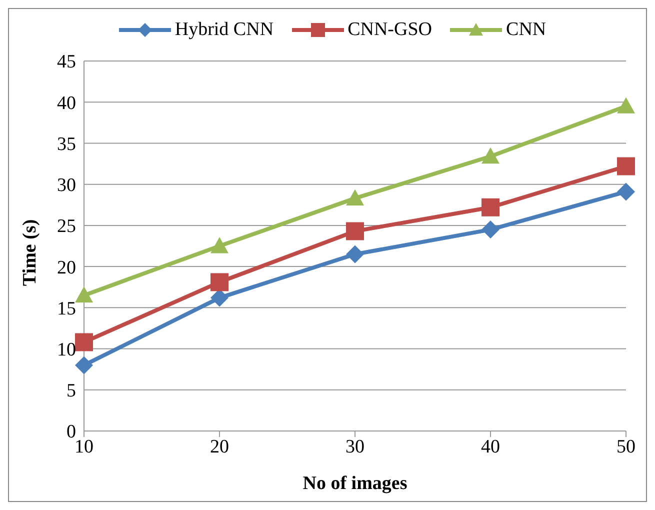 The width and height of the screenshot is (655, 510). I want to click on x-tick-label: 40, so click(490, 447).